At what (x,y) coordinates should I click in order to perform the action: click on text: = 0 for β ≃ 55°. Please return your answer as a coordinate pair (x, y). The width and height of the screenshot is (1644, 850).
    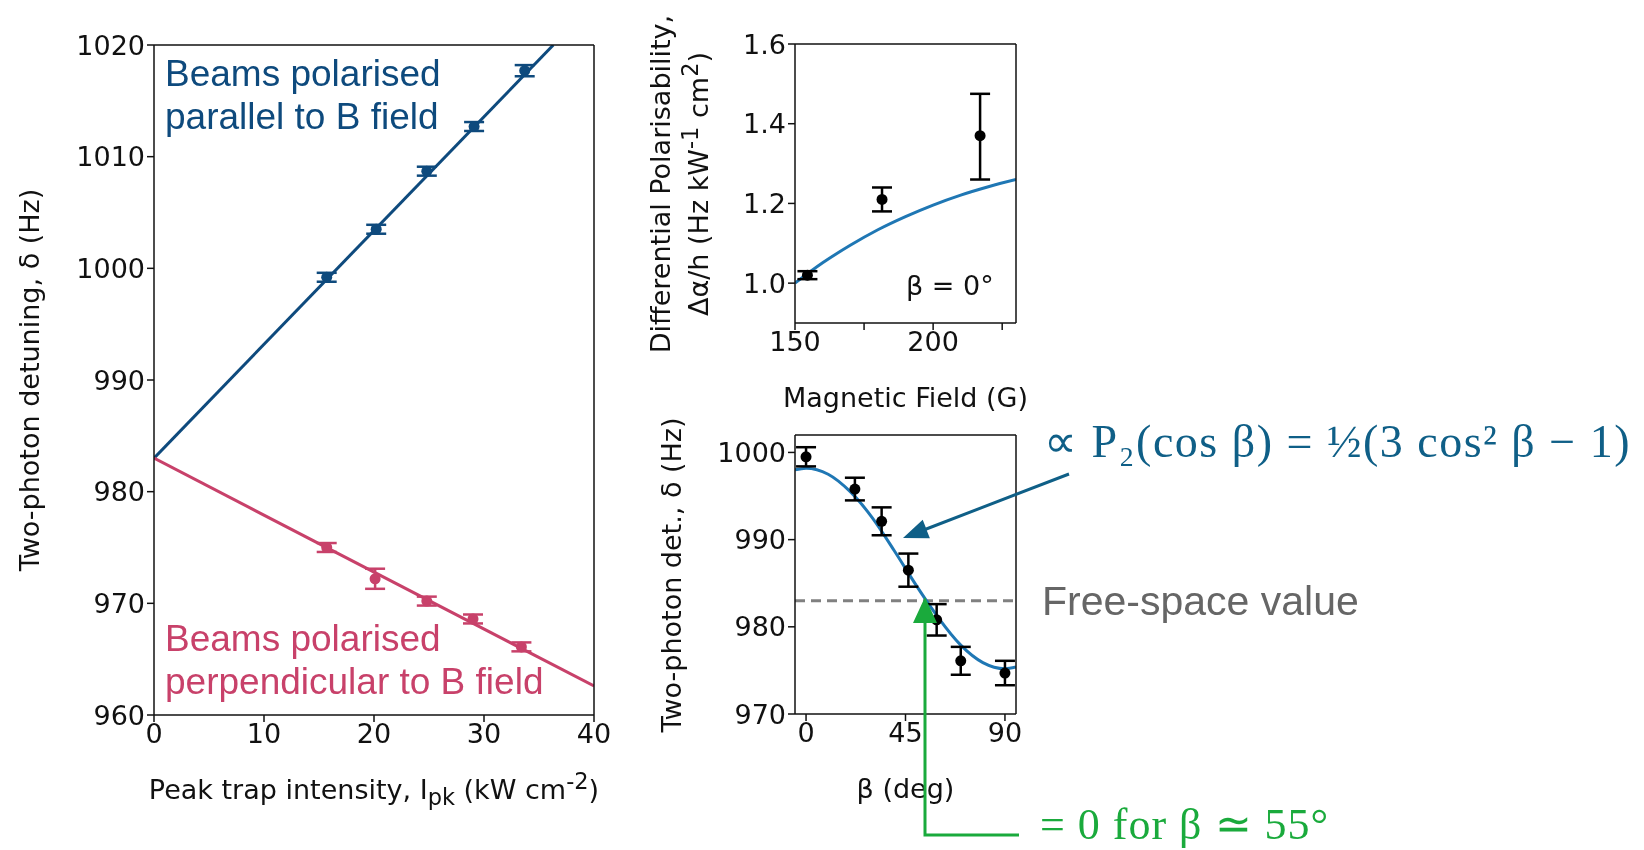
    Looking at the image, I should click on (1185, 824).